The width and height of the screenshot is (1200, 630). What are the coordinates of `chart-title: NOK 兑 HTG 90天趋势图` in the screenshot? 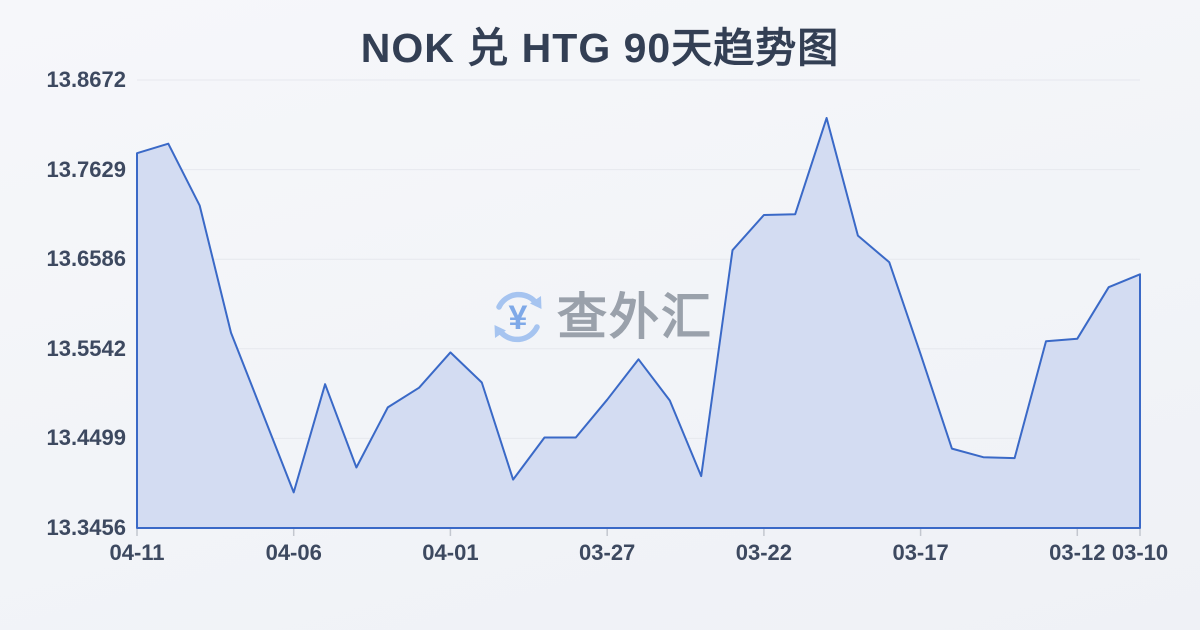 It's located at (600, 48).